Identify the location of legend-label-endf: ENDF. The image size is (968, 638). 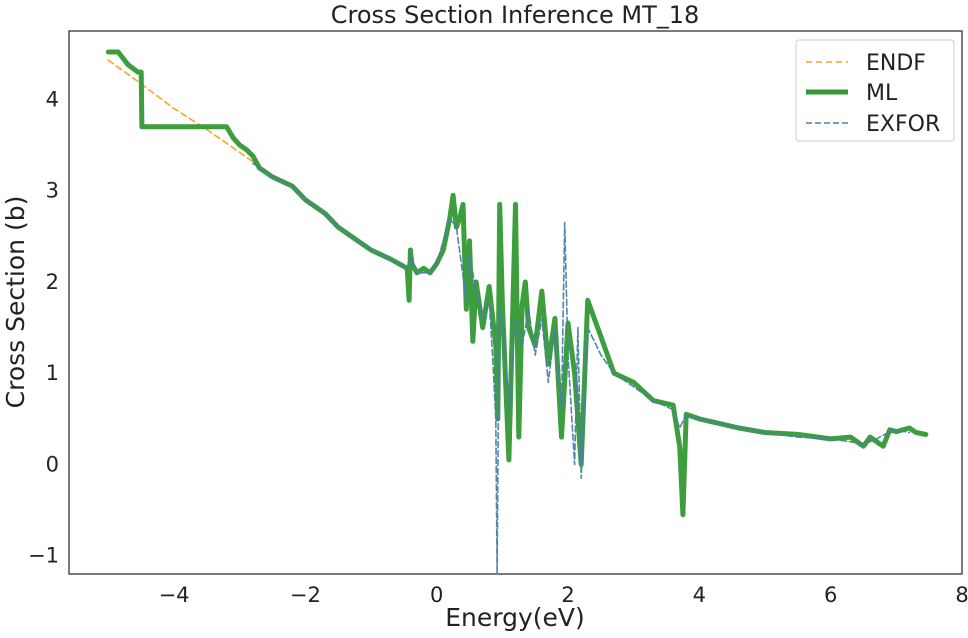
(896, 63).